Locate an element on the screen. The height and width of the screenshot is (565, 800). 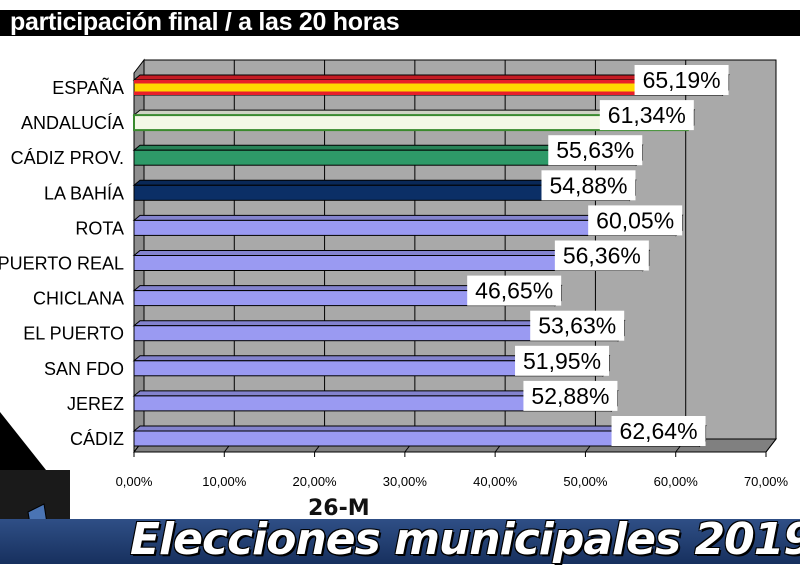
chart-title: participación final / a las 20 horas is located at coordinates (205, 22).